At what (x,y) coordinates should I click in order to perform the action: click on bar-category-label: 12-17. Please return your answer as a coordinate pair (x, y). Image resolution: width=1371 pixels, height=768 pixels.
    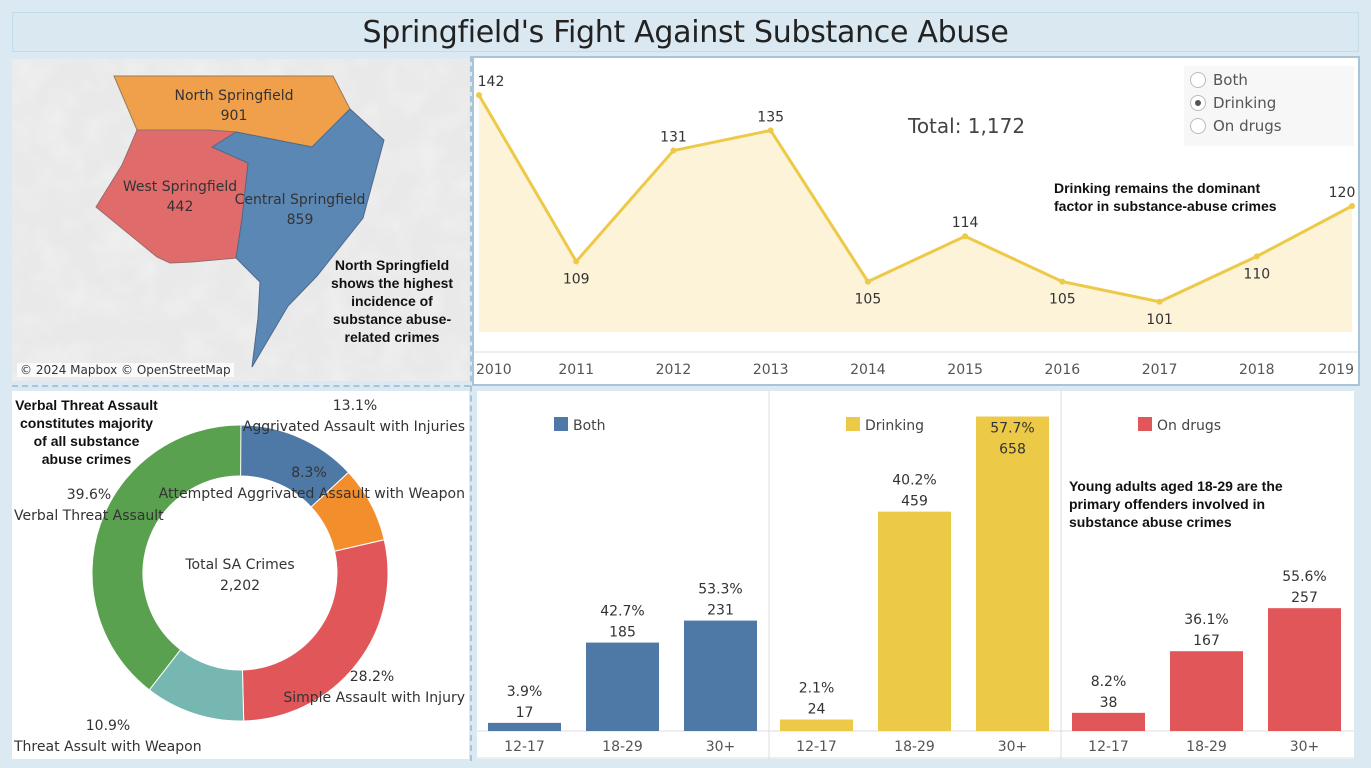
    Looking at the image, I should click on (524, 747).